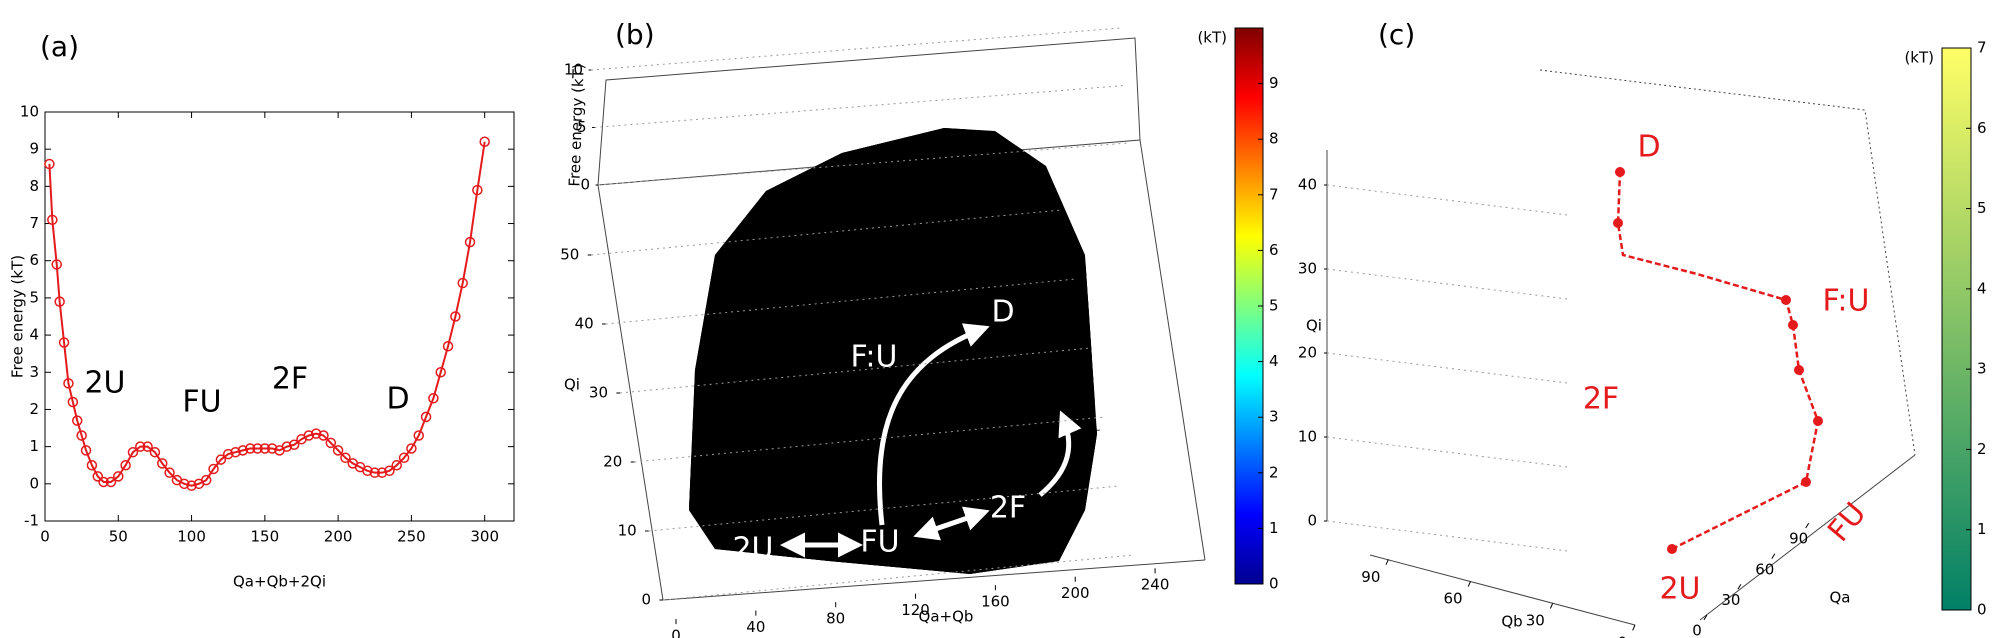 The image size is (2000, 638). What do you see at coordinates (279, 582) in the screenshot?
I see `x-axis-label: Qa+Qb+2Qi` at bounding box center [279, 582].